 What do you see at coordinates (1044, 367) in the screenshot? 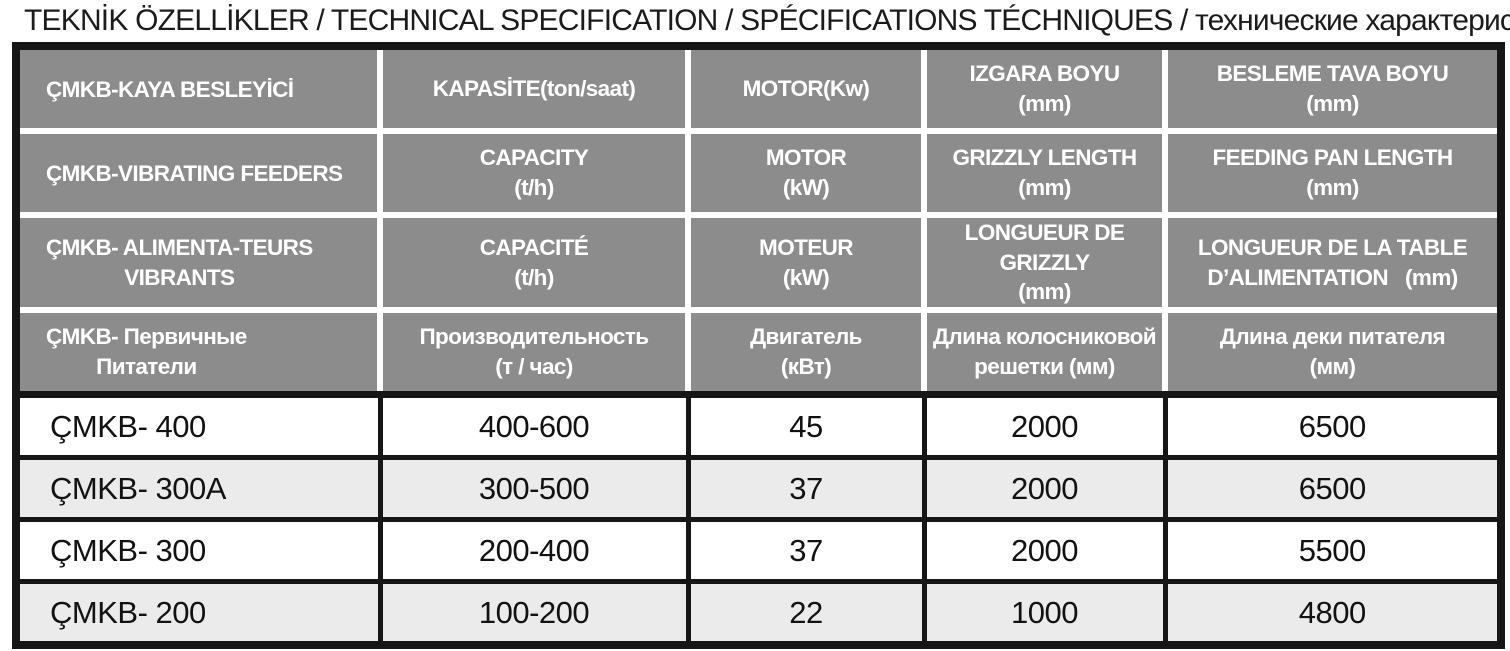
I see `header-line: решетки (мм)` at bounding box center [1044, 367].